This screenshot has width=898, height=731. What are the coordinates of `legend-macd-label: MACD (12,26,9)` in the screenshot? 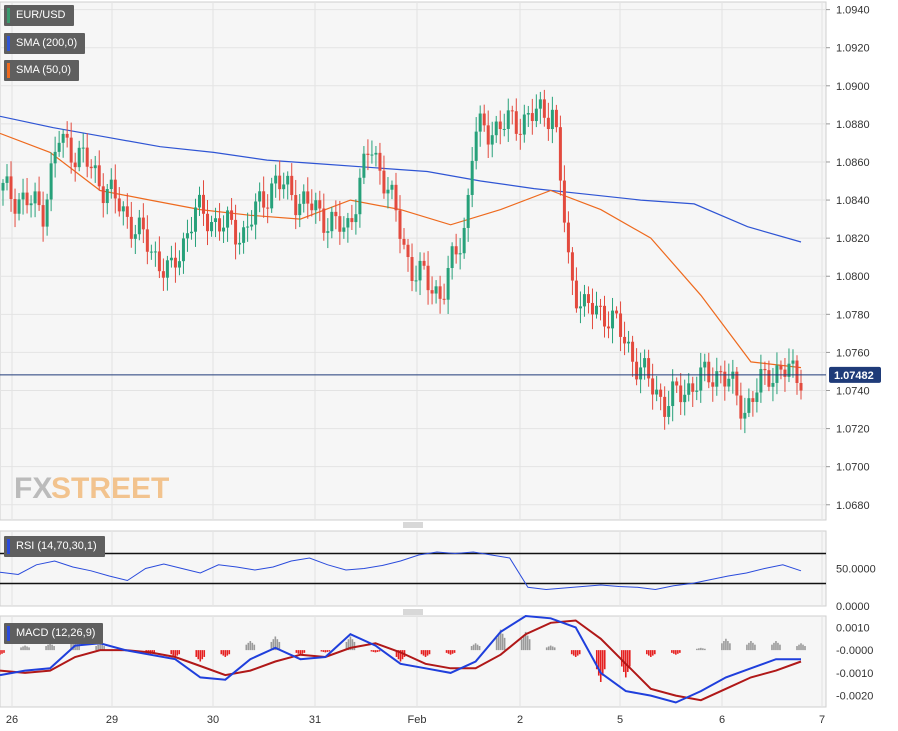 It's located at (56, 633).